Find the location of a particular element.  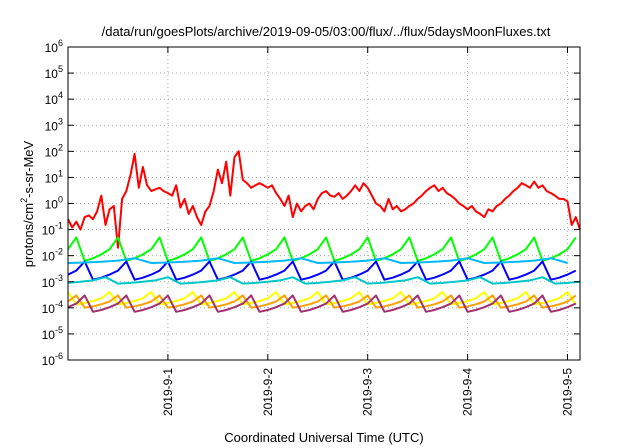

y-tick-label: 10⁻⁵ is located at coordinates (52, 333).